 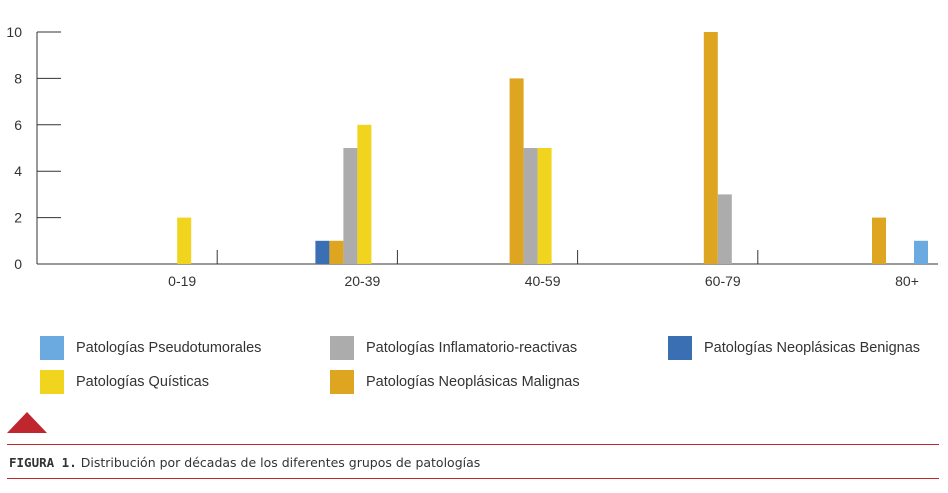 I want to click on legend-item-neoplasicas-malignas: Patologías Neoplásicas Malignas, so click(x=455, y=382).